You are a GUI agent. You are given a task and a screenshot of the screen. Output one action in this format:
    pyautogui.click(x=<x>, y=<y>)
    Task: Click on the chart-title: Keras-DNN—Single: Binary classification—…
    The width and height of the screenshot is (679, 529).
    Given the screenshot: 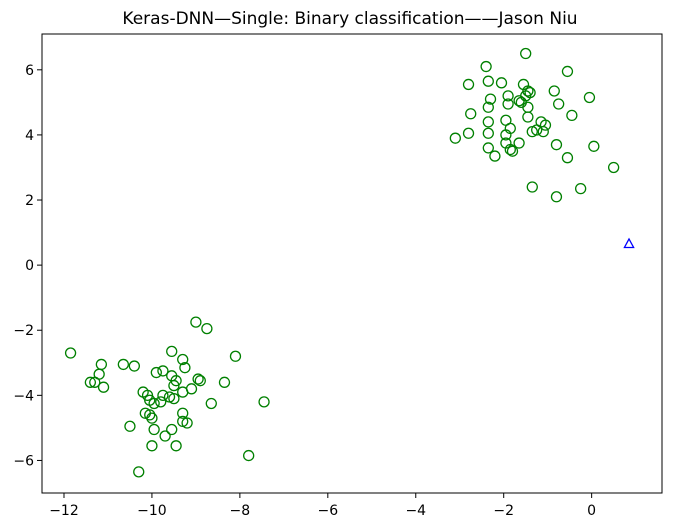 What is the action you would take?
    pyautogui.click(x=349, y=19)
    